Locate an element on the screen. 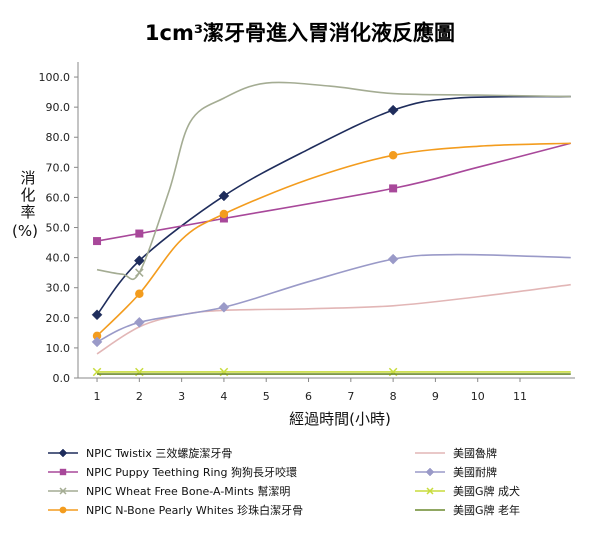 Image resolution: width=600 pixels, height=540 pixels. legend-label: NPIC Wheat Free Bone-A-Mints 幫潔明 is located at coordinates (188, 491).